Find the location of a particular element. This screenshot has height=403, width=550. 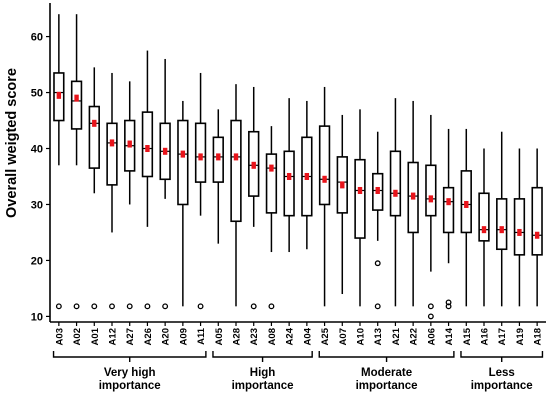

x-tick-label: A11 is located at coordinates (201, 336).